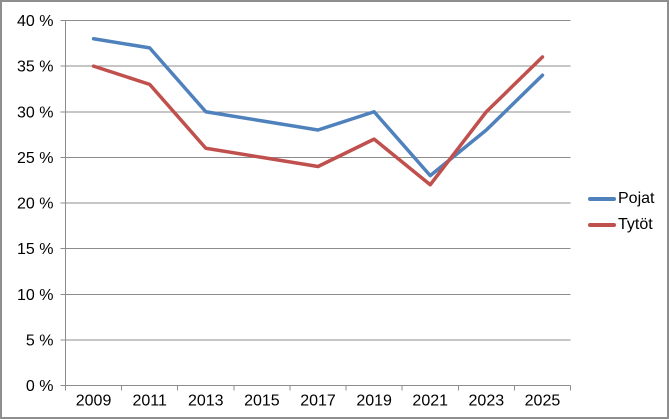 This screenshot has width=669, height=419. Describe the element at coordinates (430, 401) in the screenshot. I see `x-tick-label: 2021` at that location.